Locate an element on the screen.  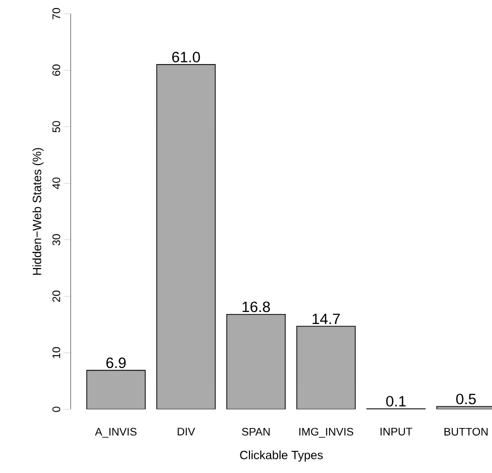
data-label: 6.9 is located at coordinates (116, 363).